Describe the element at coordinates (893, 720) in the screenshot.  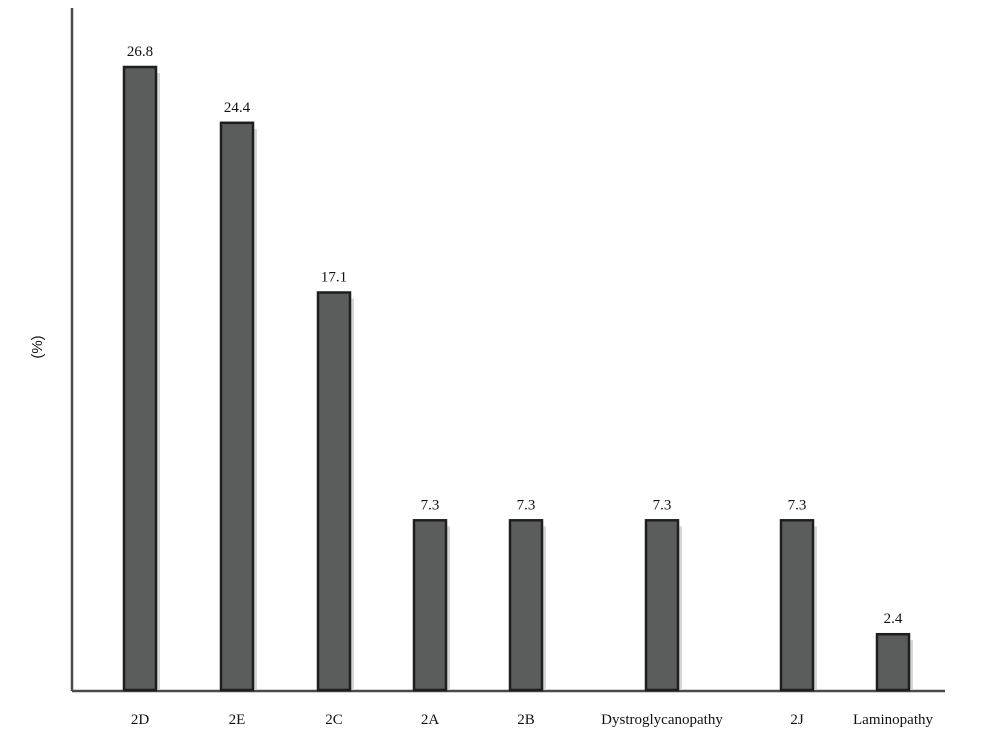
I see `x-tick-label: Laminopathy` at that location.